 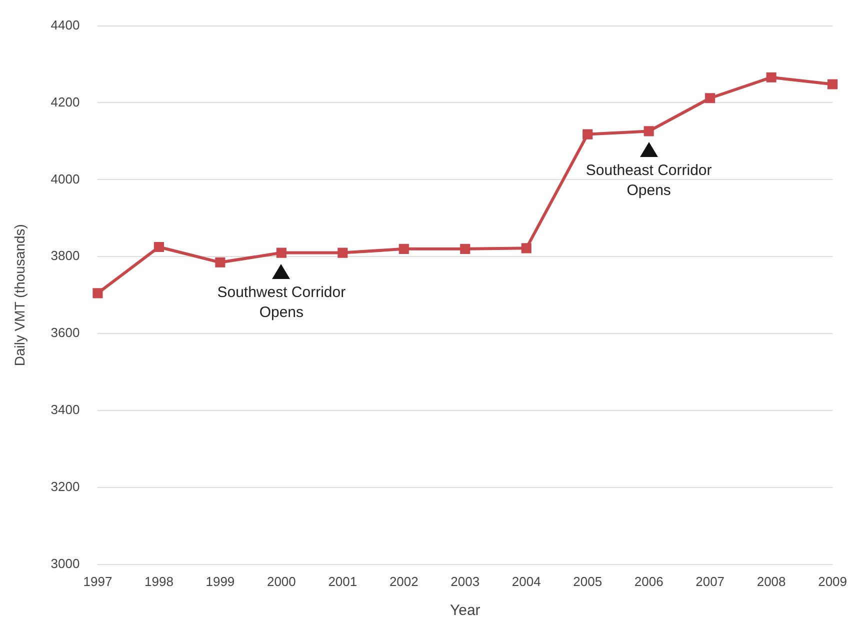 I want to click on y-axis-title: Daily VMT (thousands), so click(x=19, y=295).